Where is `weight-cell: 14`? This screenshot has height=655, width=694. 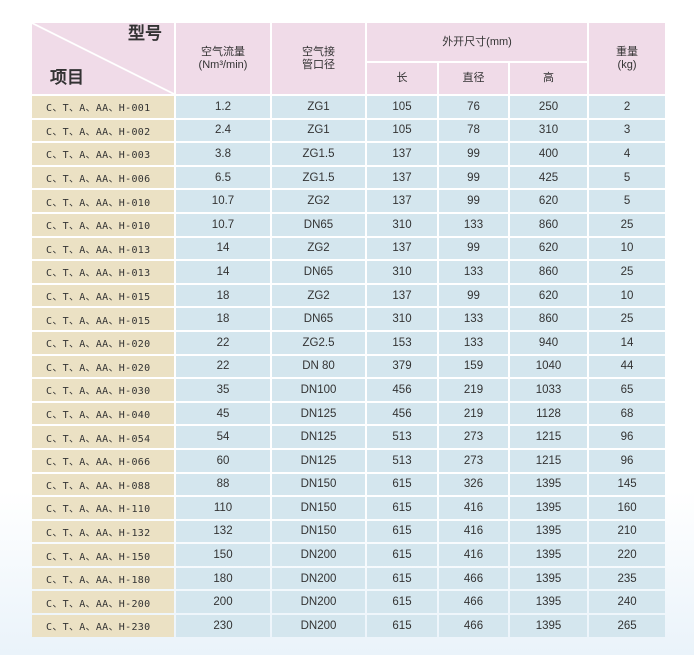 weight-cell: 14 is located at coordinates (627, 342).